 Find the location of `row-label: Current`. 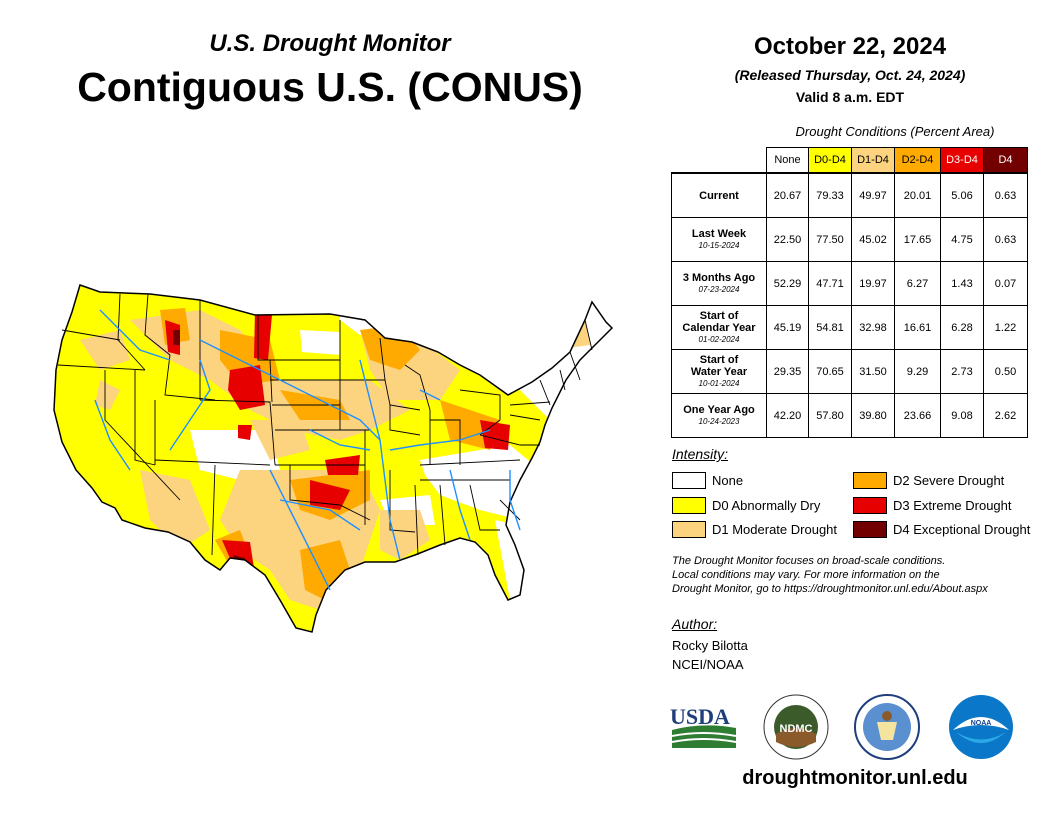

row-label: Current is located at coordinates (719, 195).